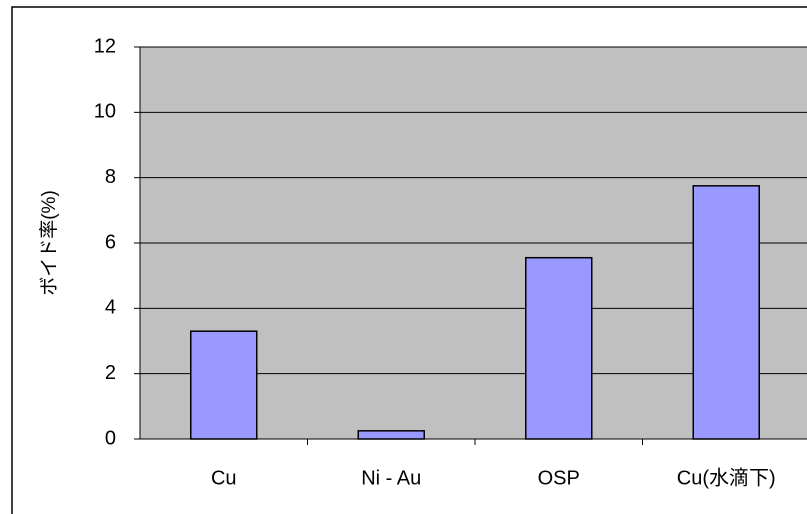 The width and height of the screenshot is (807, 514). Describe the element at coordinates (224, 478) in the screenshot. I see `x-tick-label: Cu` at that location.